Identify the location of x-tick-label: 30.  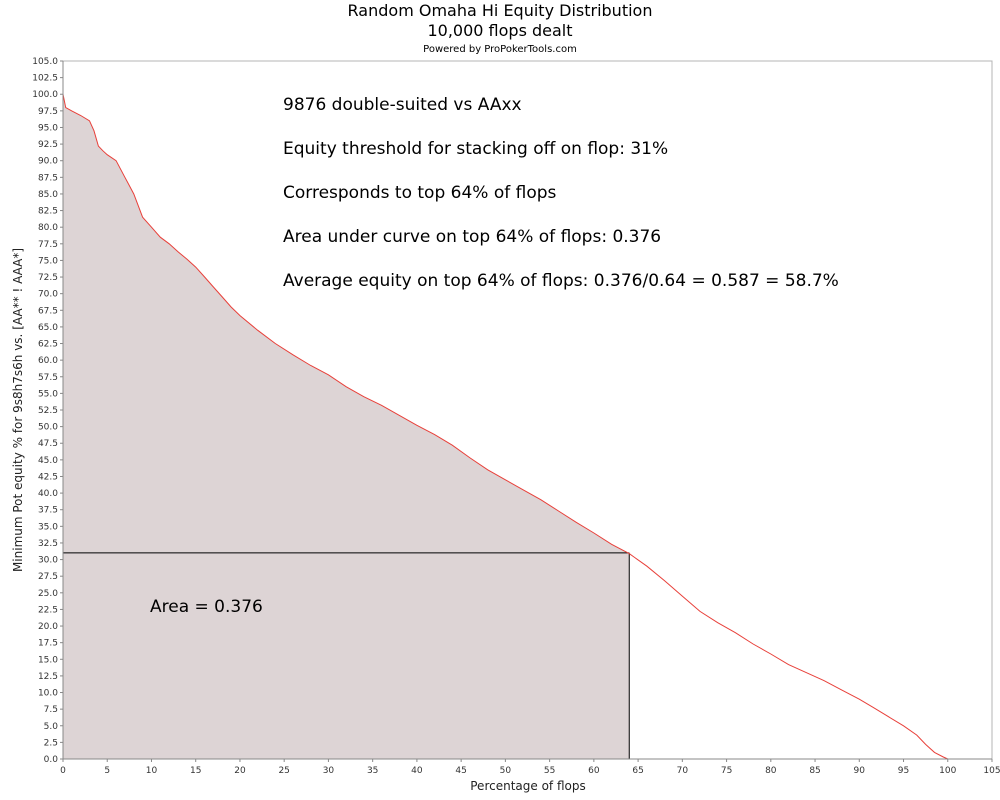
(329, 771).